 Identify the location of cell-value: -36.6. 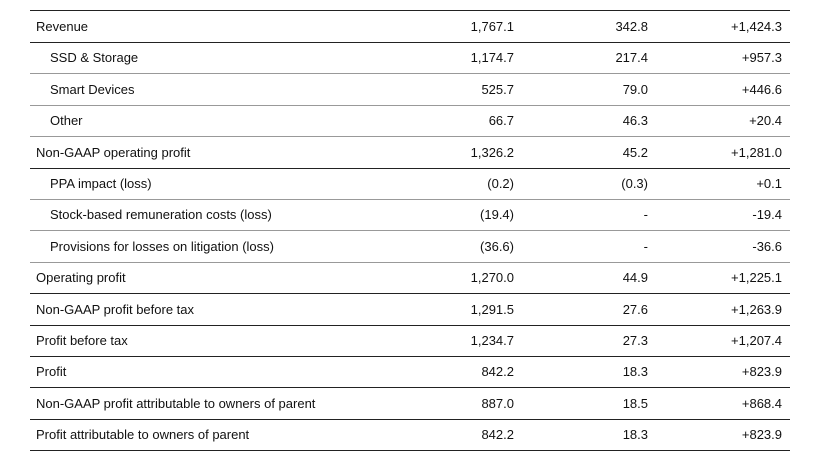
(767, 246).